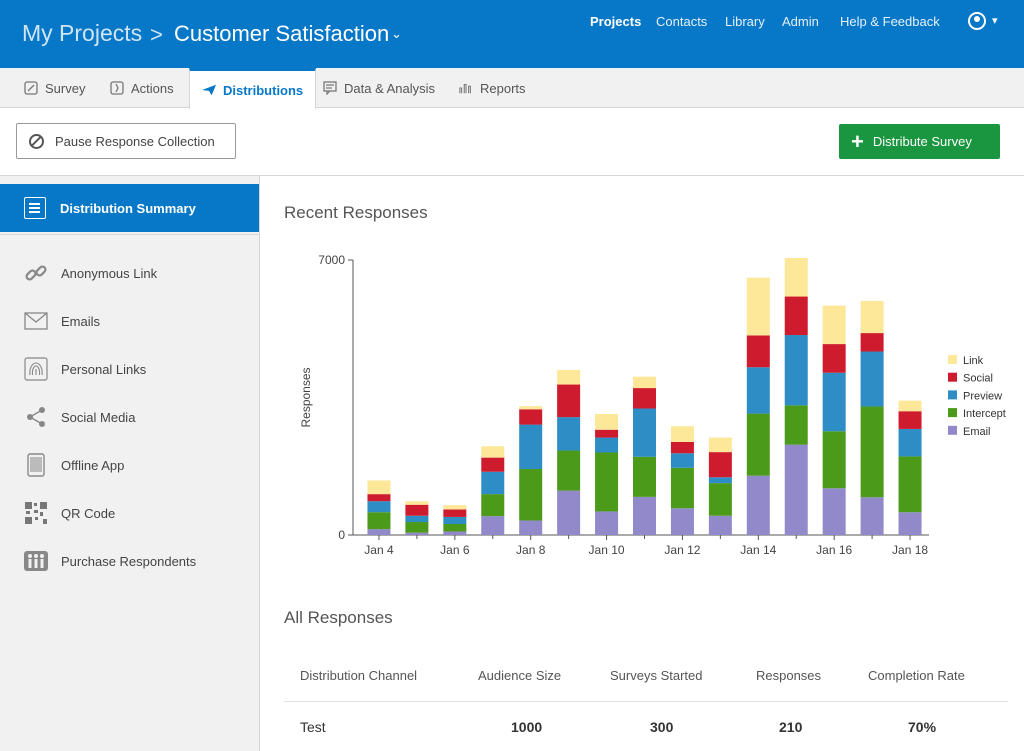 This screenshot has width=1024, height=751. I want to click on paper-plane-icon, so click(209, 90).